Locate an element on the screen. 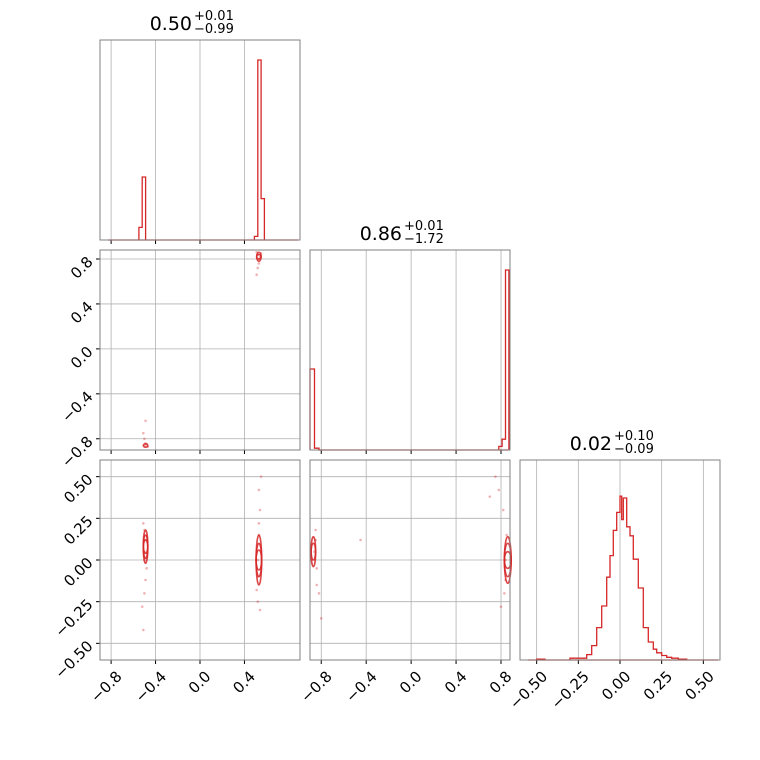 Image resolution: width=760 pixels, height=760 pixels. title-value: 0.02 is located at coordinates (591, 444).